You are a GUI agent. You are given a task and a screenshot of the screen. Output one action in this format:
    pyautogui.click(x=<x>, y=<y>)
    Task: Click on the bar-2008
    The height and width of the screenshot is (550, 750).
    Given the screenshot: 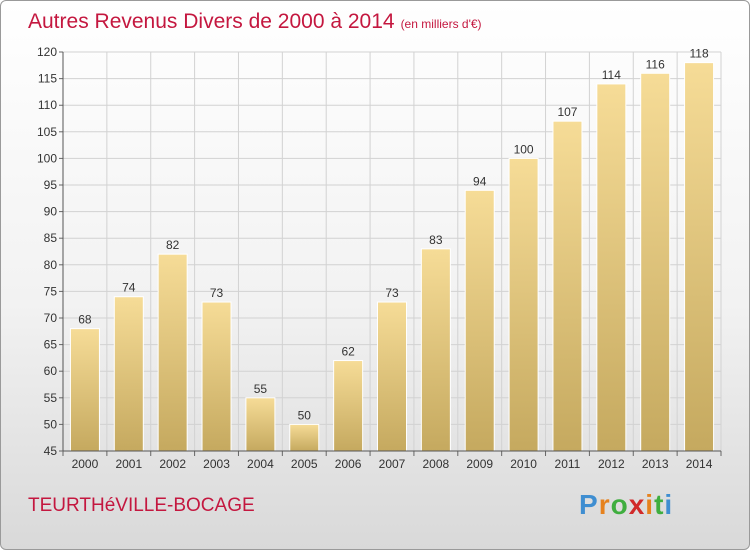 What is the action you would take?
    pyautogui.click(x=435, y=350)
    